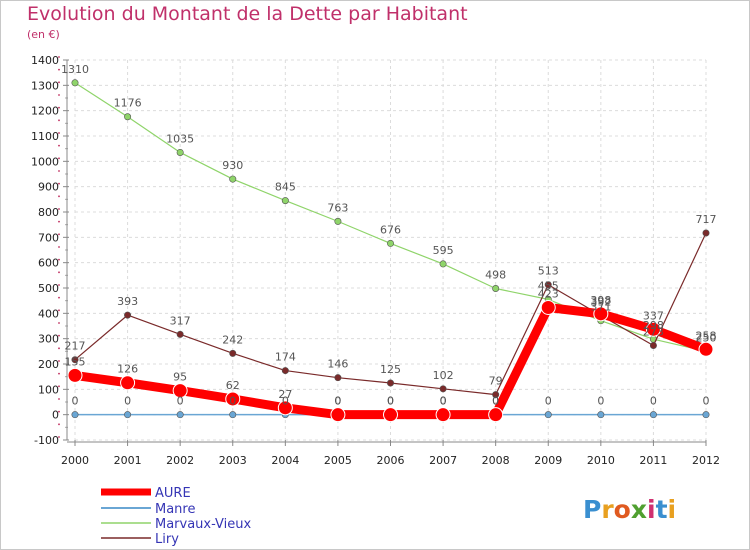  Describe the element at coordinates (592, 509) in the screenshot. I see `logo-letter: P` at that location.